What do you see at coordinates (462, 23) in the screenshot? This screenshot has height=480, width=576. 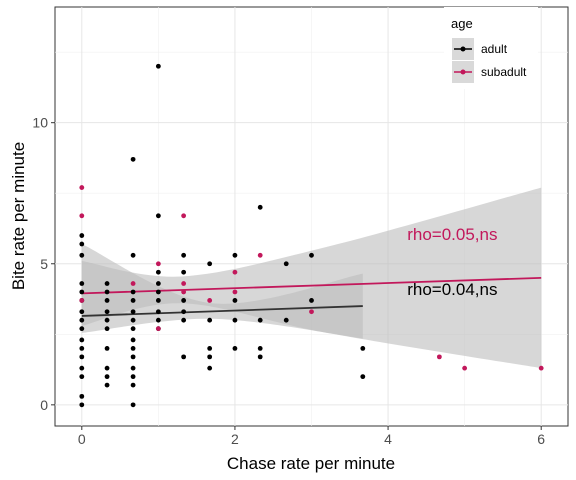 I see `legend-title: age` at bounding box center [462, 23].